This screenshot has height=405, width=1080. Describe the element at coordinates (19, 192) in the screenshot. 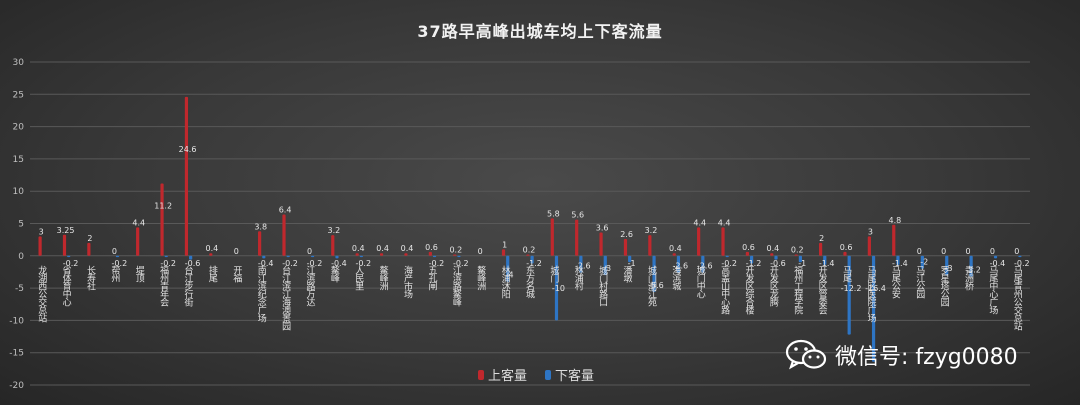

I see `y-tick-label: 10` at that location.